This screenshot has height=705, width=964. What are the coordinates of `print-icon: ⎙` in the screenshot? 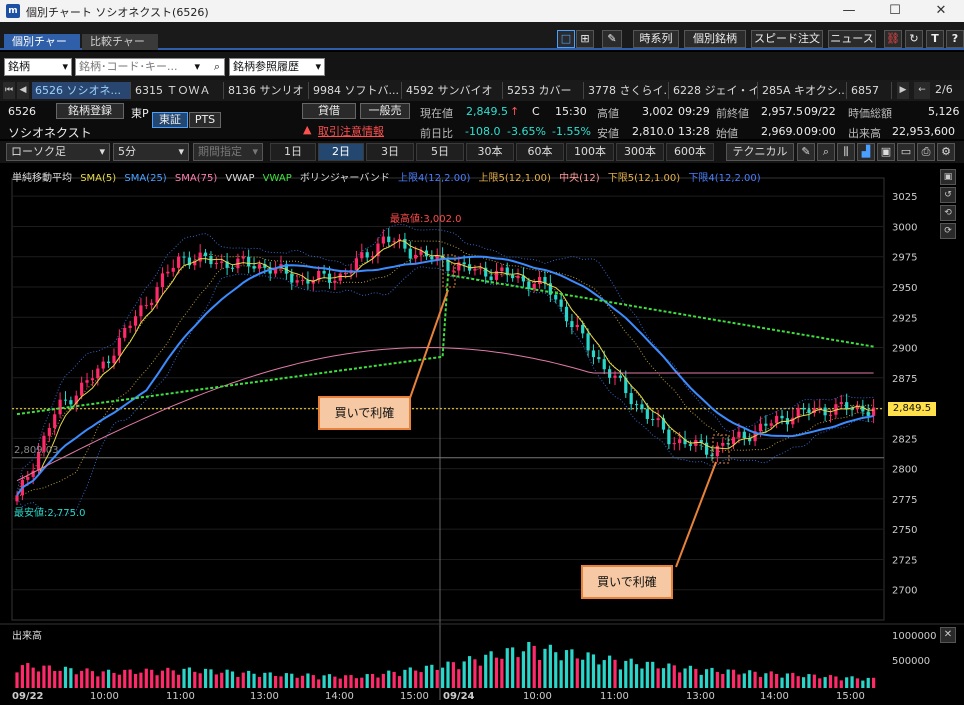 It's located at (926, 152).